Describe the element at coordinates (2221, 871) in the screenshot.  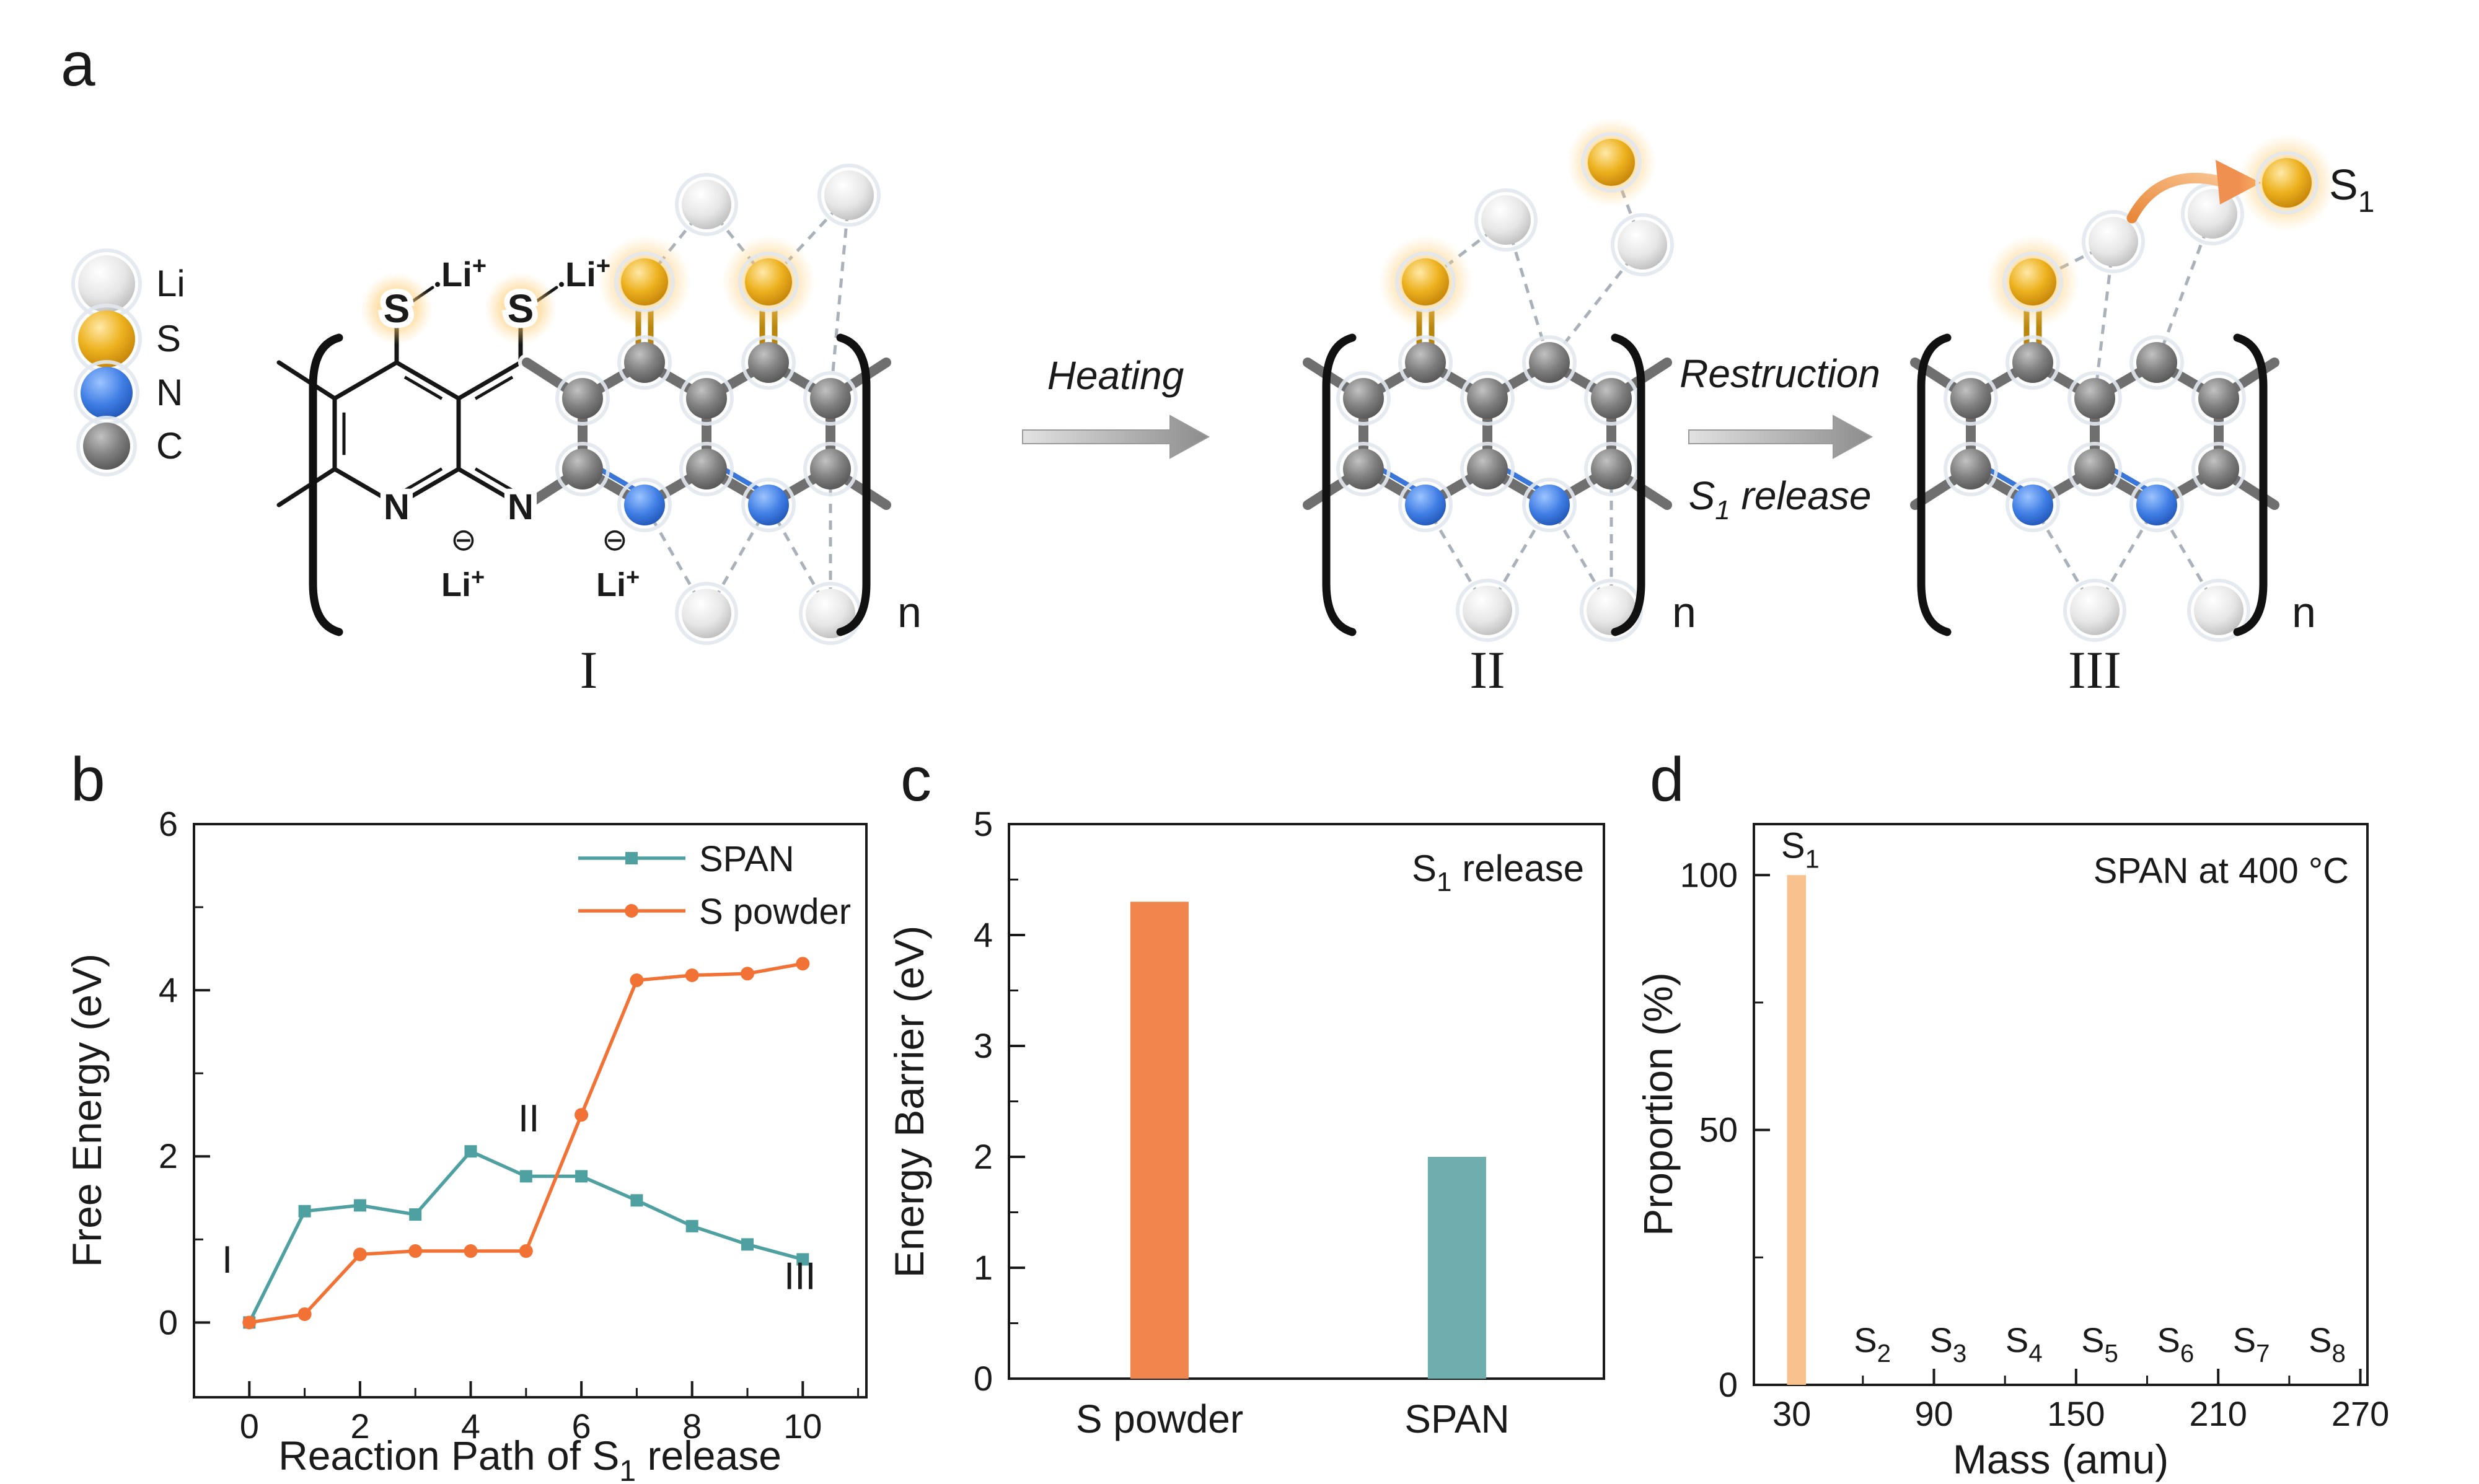
I see `annotation-span-400c: SPAN at 400 °C` at that location.